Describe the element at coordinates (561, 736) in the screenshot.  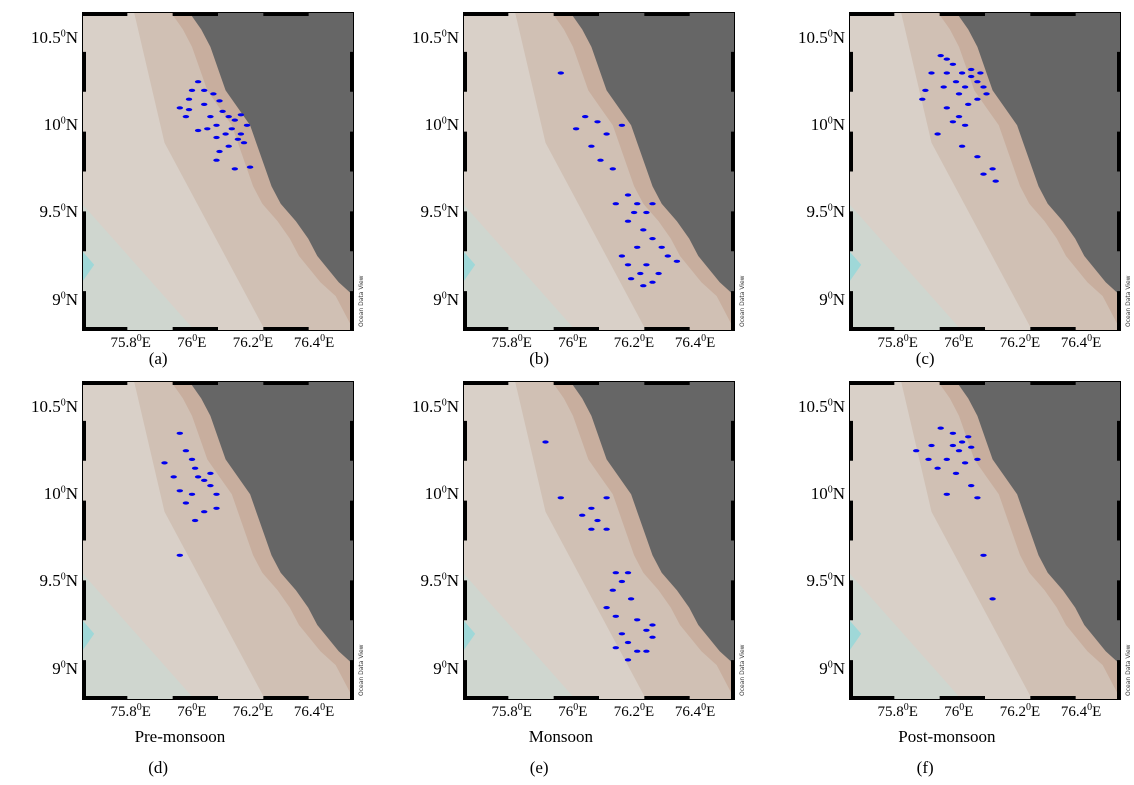
I see `season-label: Monsoon` at that location.